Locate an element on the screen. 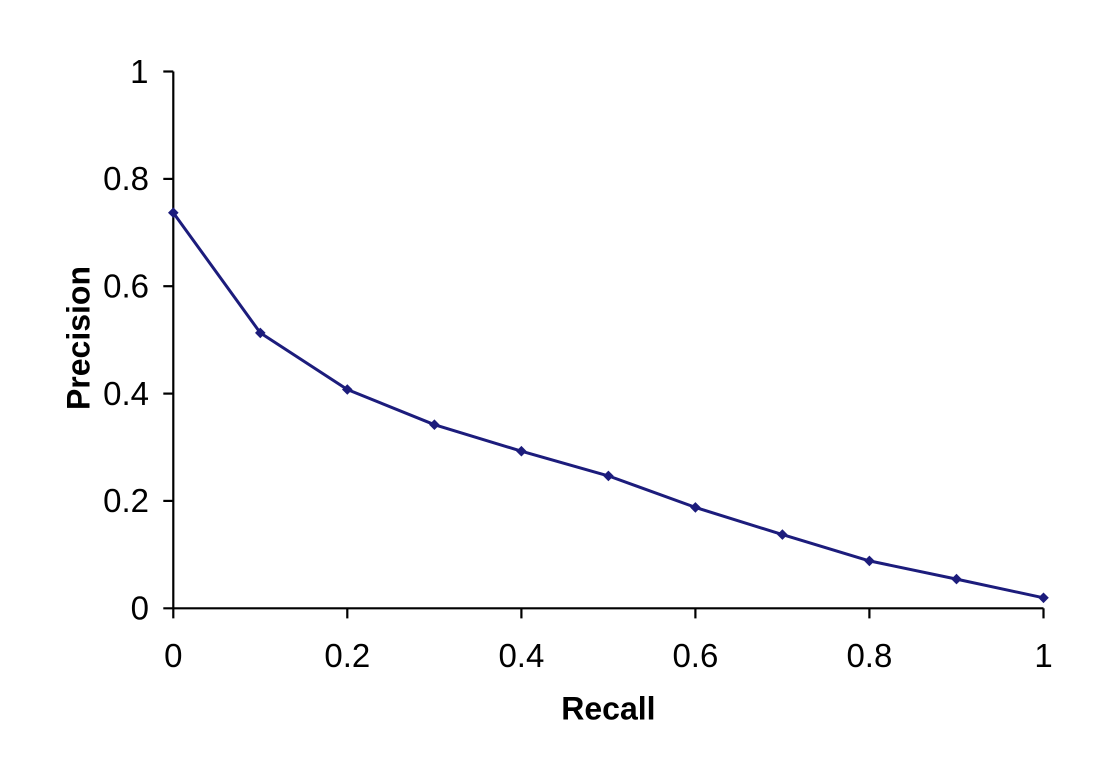 This screenshot has height=762, width=1118. svg-text: Recall is located at coordinates (608, 709).